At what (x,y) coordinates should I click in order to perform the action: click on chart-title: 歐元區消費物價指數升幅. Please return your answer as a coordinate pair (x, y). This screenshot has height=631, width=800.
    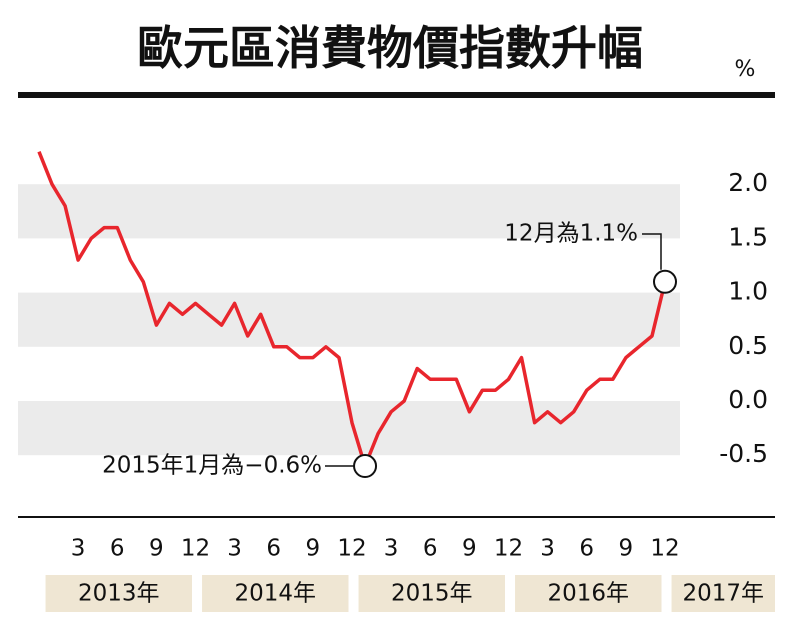
    Looking at the image, I should click on (390, 48).